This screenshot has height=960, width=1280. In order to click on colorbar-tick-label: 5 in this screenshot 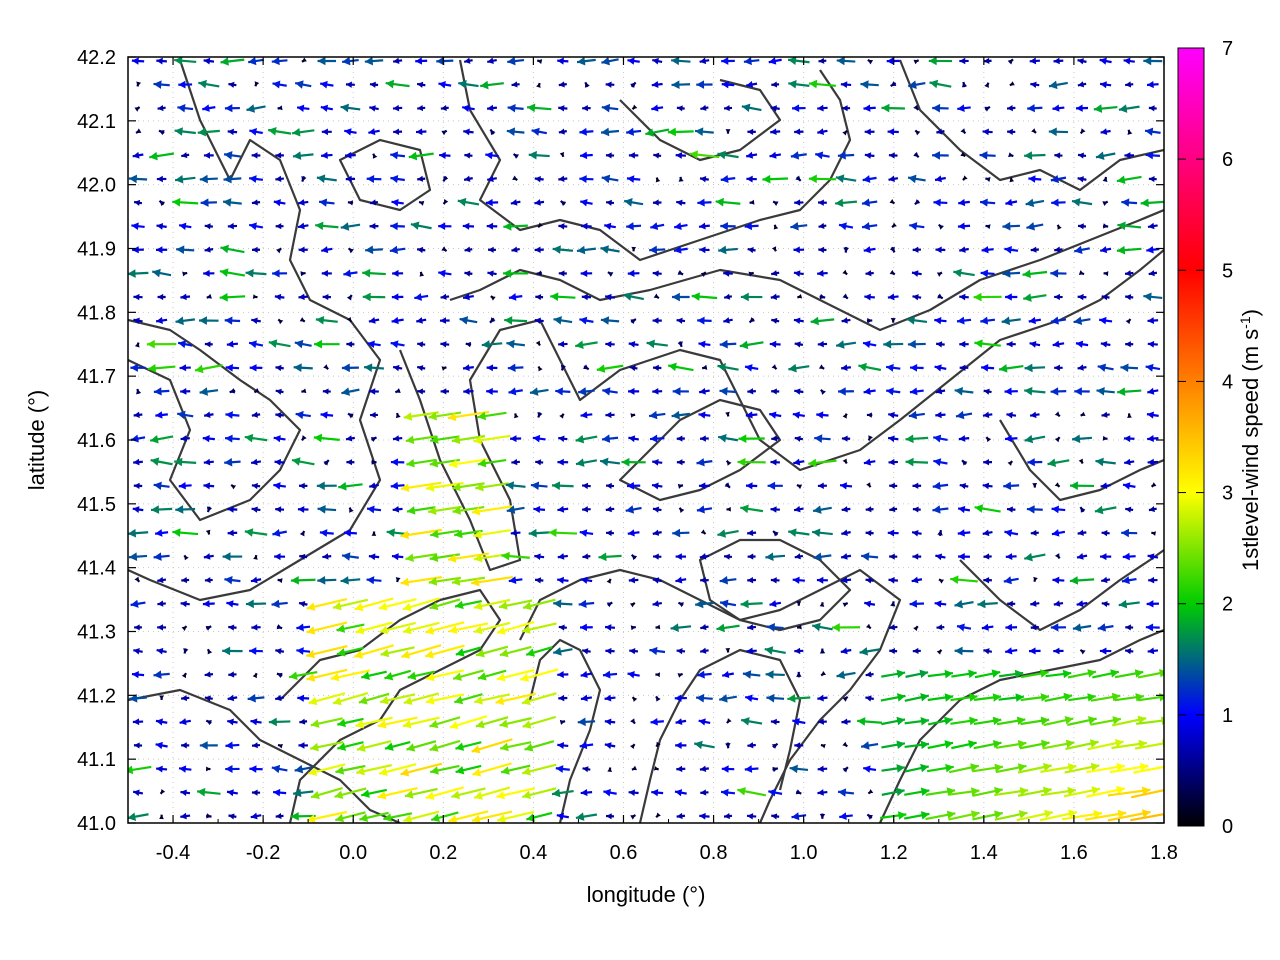, I will do `click(1227, 271)`.